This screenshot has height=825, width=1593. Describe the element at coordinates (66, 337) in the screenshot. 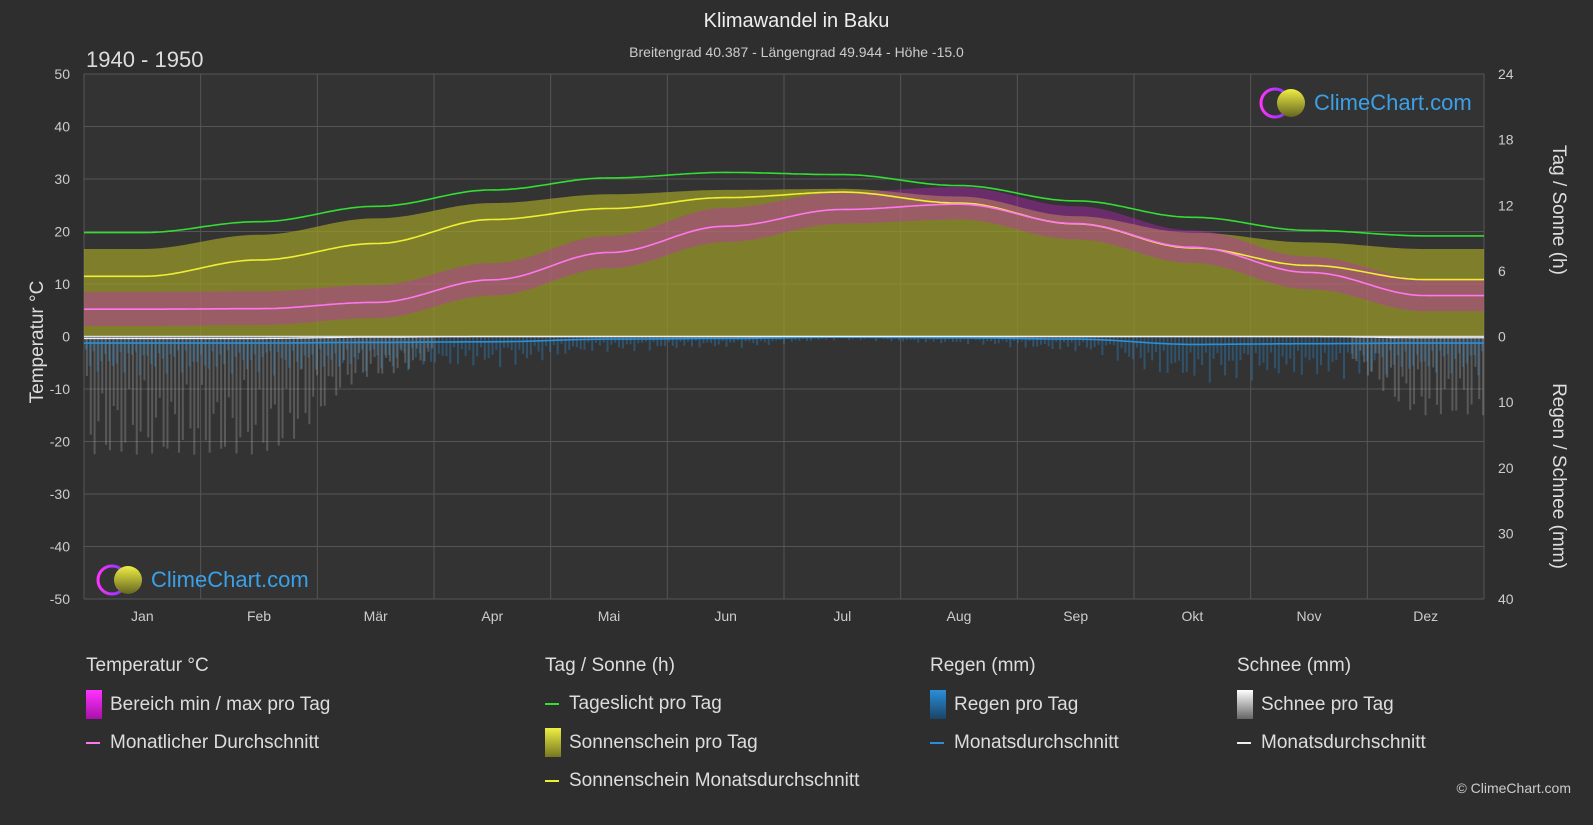

I see `y-left-tick-label: 0` at that location.